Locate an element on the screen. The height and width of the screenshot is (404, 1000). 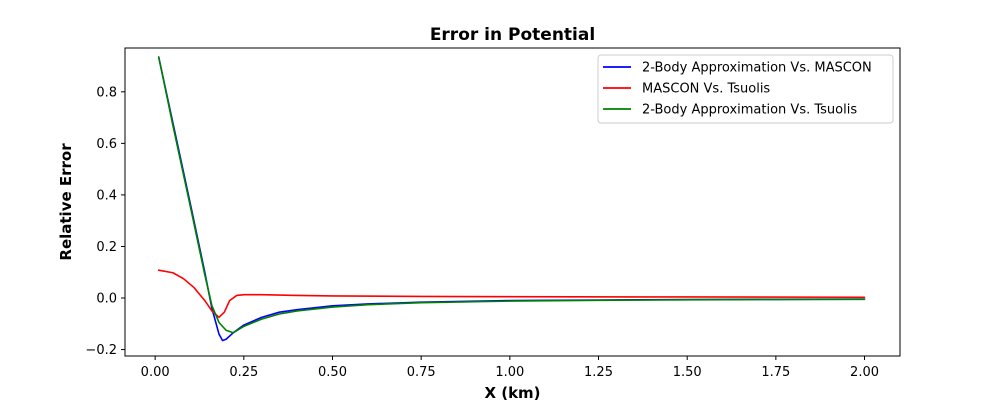
x-tick-label: 1.75 is located at coordinates (775, 372).